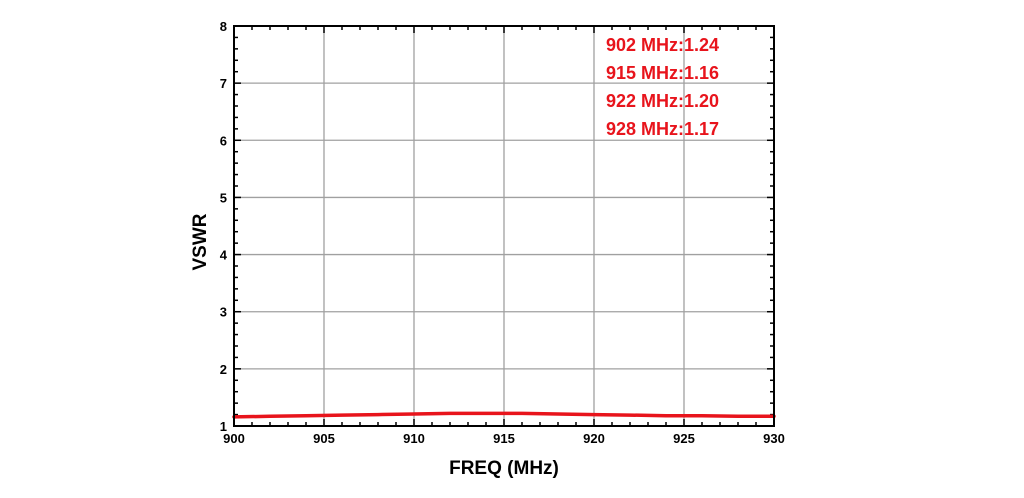 This screenshot has width=1024, height=498. I want to click on series-layer, so click(504, 415).